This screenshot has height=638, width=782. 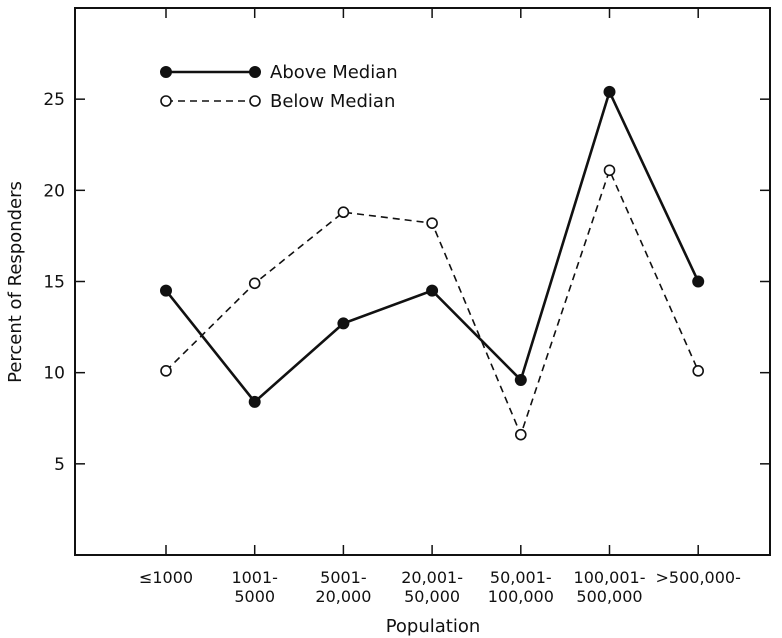 I want to click on y-tick-label: 15, so click(x=54, y=283).